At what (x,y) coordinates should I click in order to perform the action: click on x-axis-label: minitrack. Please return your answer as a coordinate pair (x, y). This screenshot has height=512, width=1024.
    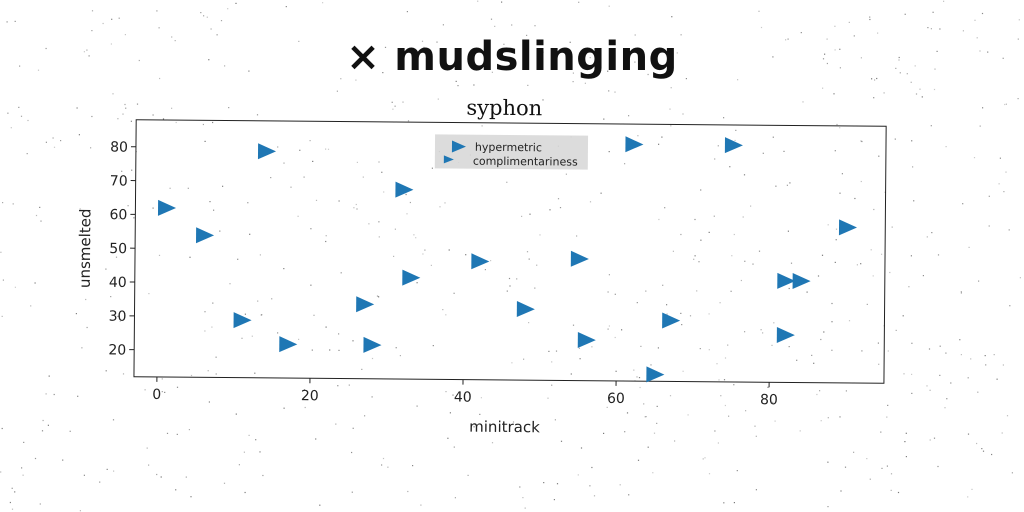
    Looking at the image, I should click on (504, 427).